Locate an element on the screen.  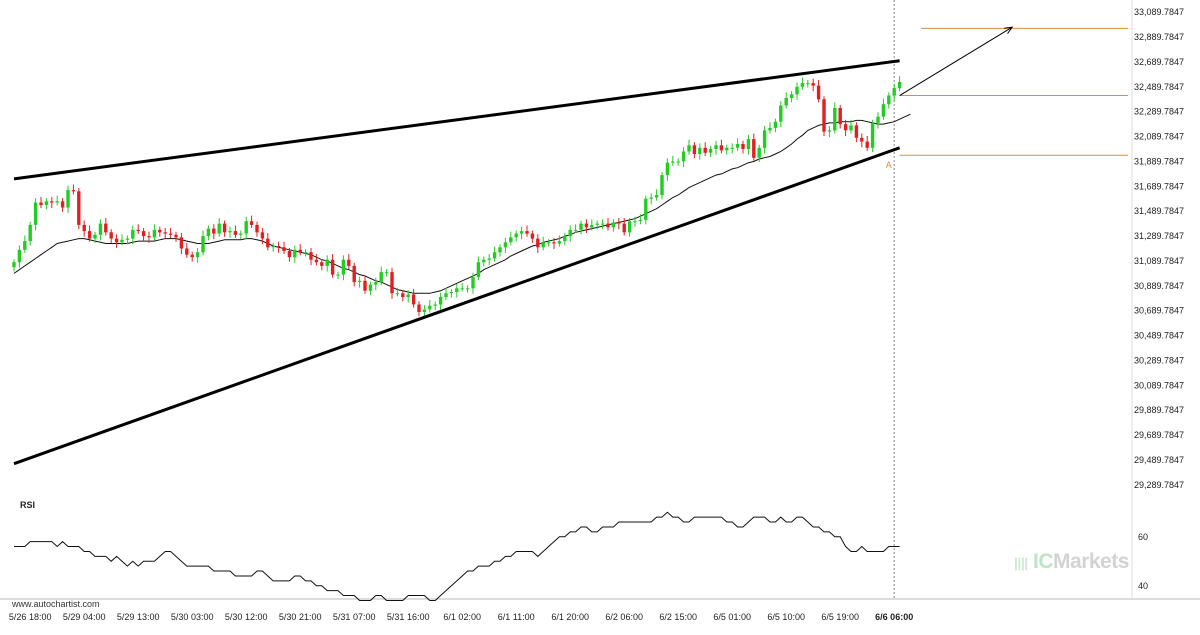
pattern-point-label: A is located at coordinates (889, 165).